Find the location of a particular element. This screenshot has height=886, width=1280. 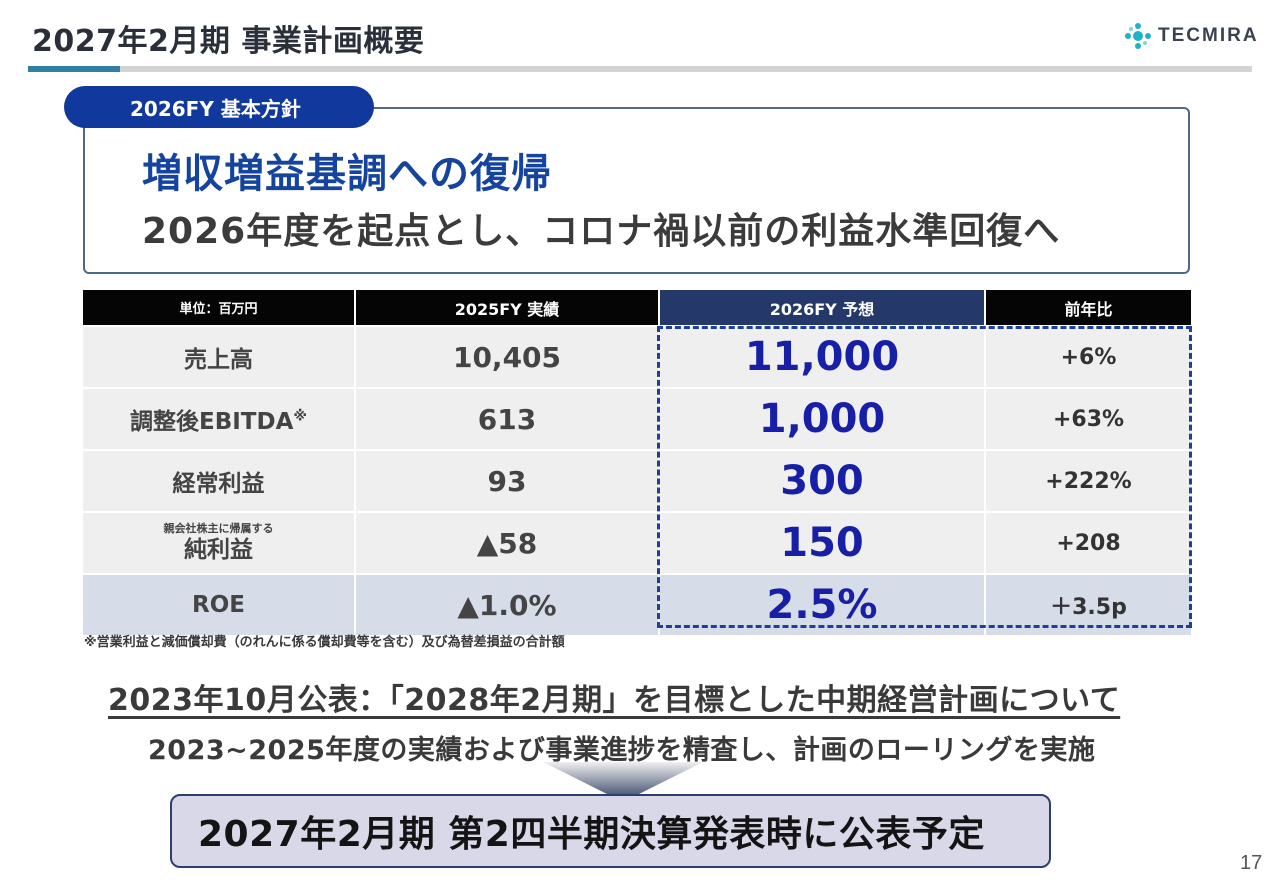

plan-heading: 2023年10月公表：「2028年2月期」を目標とした中期経営計画について is located at coordinates (614, 700).